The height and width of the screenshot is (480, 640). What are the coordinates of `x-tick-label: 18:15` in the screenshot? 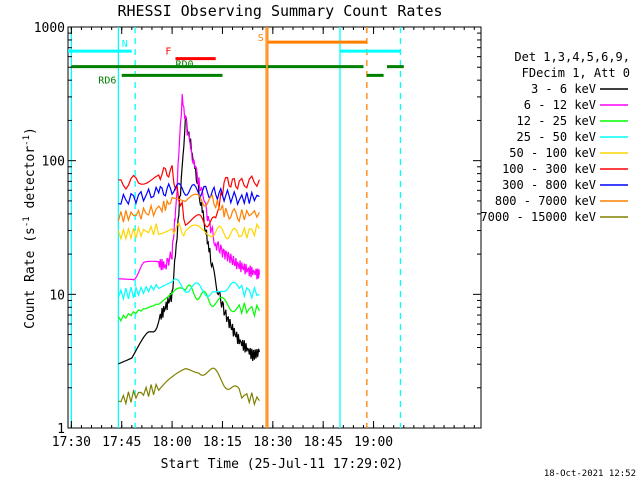 It's located at (222, 442).